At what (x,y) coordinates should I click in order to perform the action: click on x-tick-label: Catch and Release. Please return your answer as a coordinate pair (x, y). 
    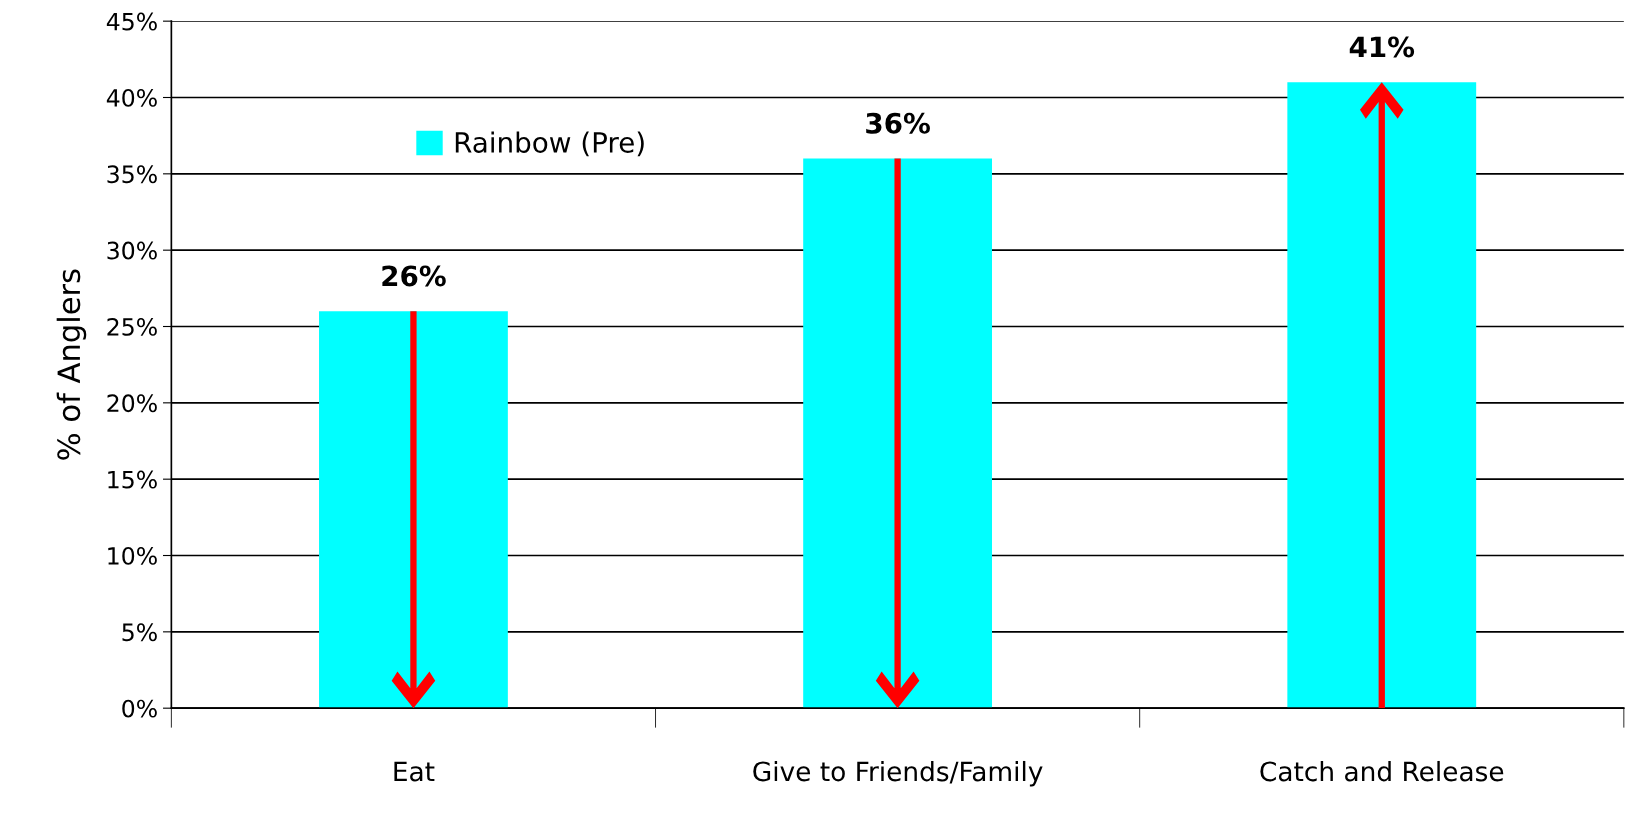
    Looking at the image, I should click on (1382, 771).